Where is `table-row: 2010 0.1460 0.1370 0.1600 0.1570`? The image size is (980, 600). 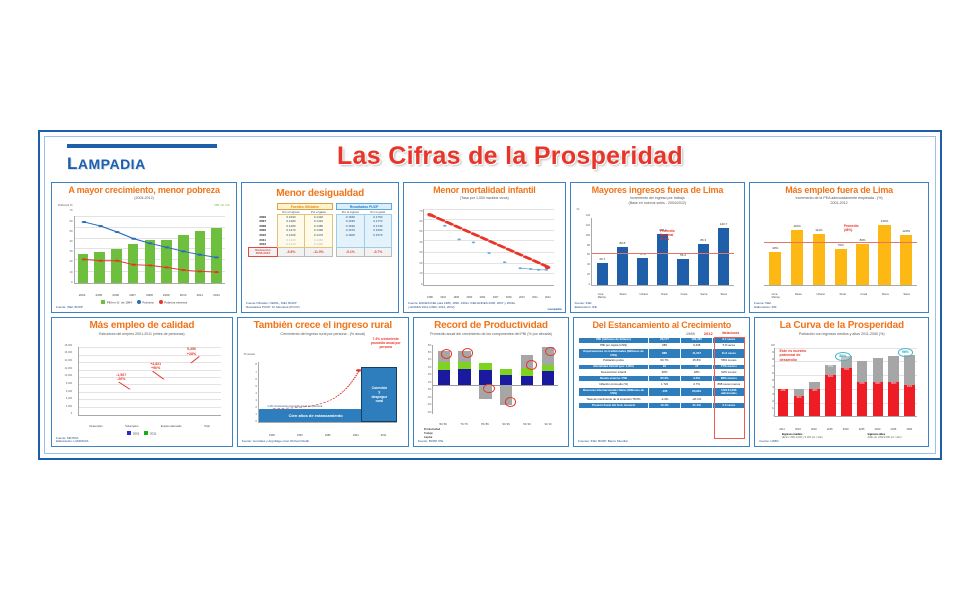 table-row: 2010 0.1460 0.1370 0.1600 0.1570 is located at coordinates (321, 236).